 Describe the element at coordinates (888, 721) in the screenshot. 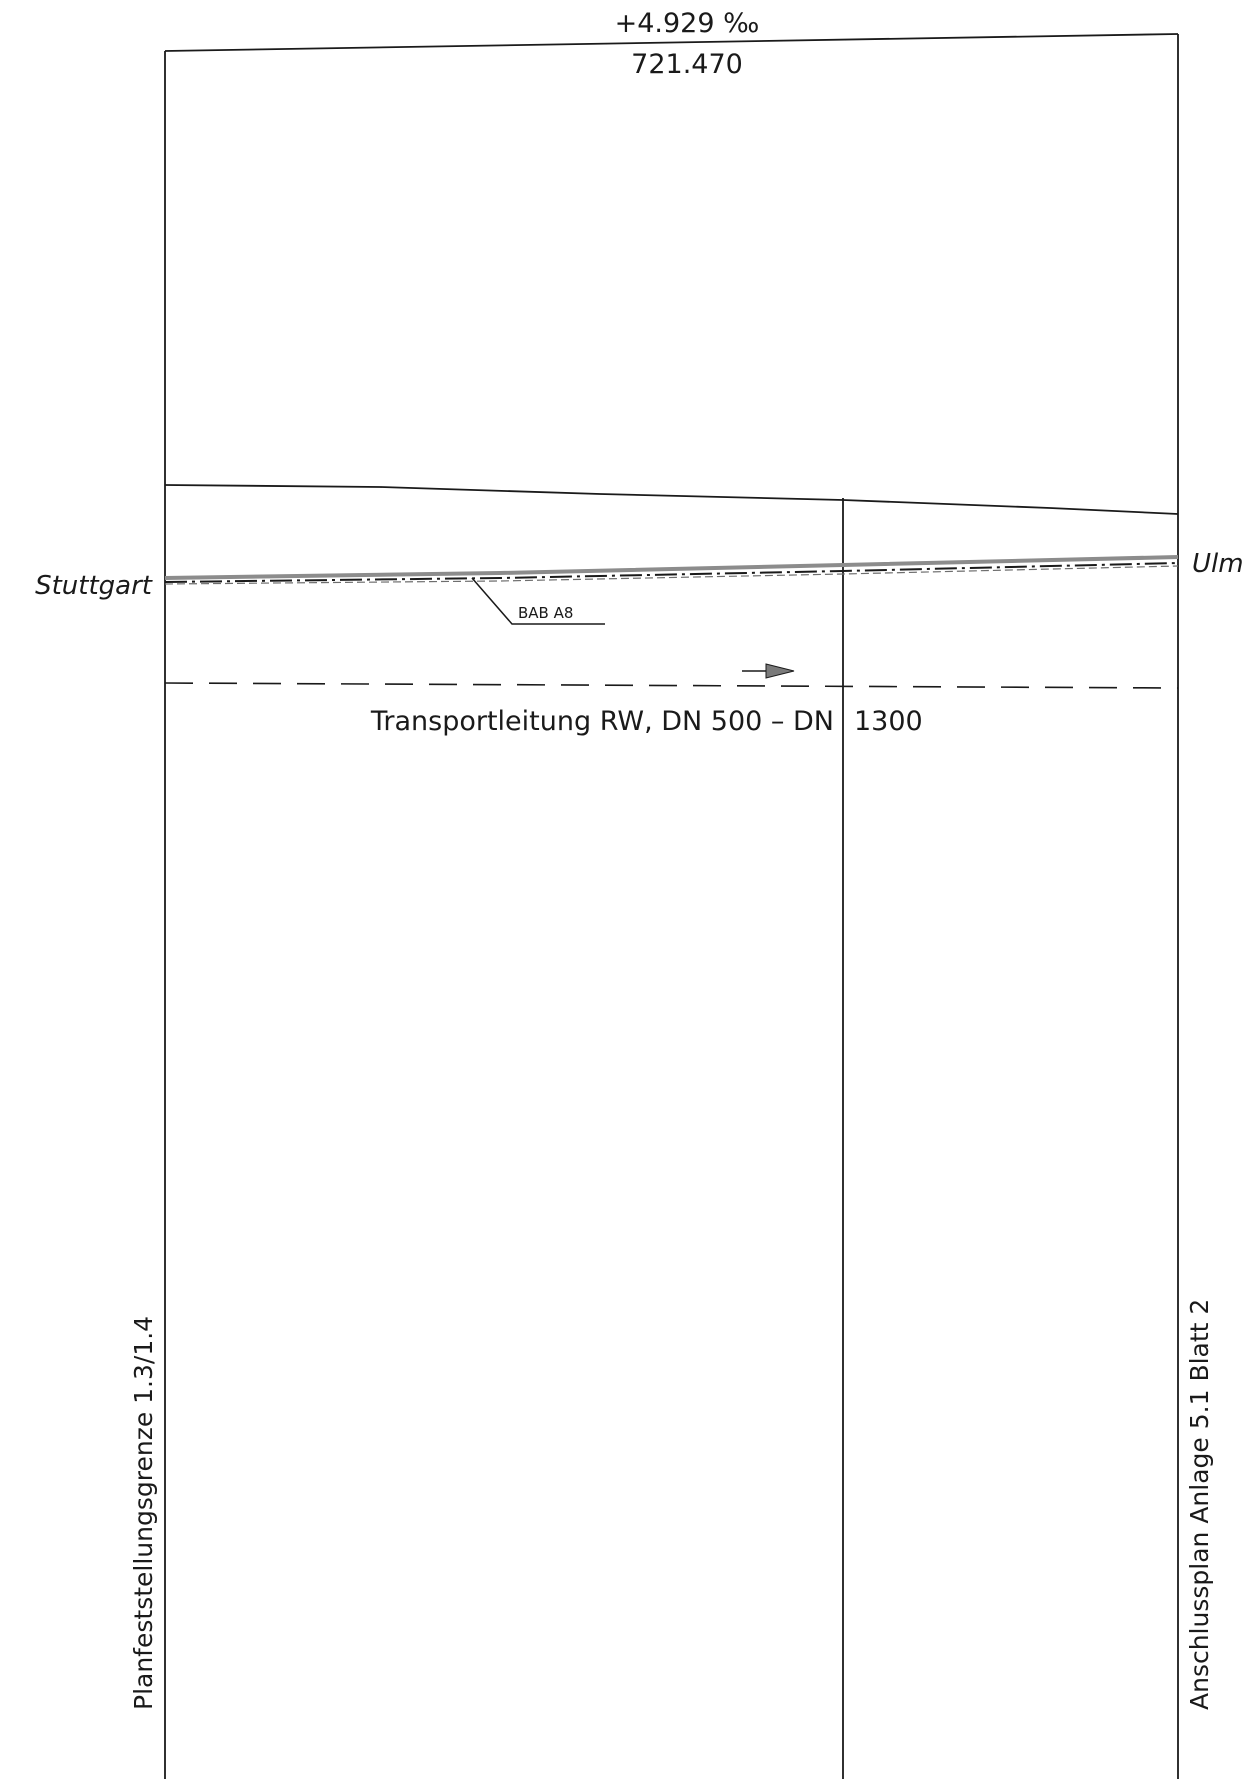

I see `pipeline-label-continuation: 1300` at that location.